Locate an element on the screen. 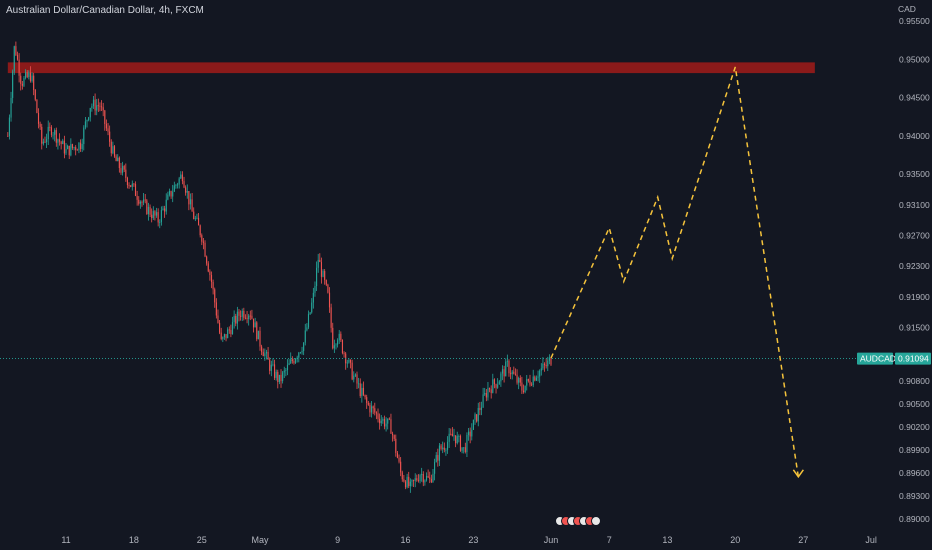 This screenshot has height=550, width=932. y-tick-label: 0.91900 is located at coordinates (914, 297).